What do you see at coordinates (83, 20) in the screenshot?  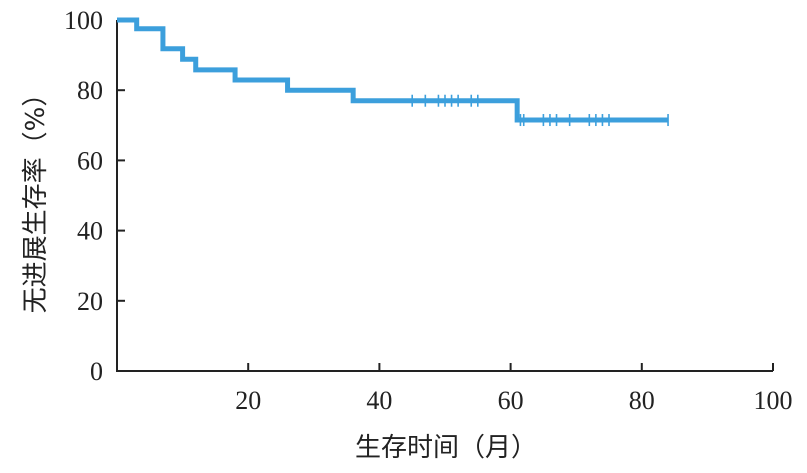 I see `y-tick-label: 100` at bounding box center [83, 20].